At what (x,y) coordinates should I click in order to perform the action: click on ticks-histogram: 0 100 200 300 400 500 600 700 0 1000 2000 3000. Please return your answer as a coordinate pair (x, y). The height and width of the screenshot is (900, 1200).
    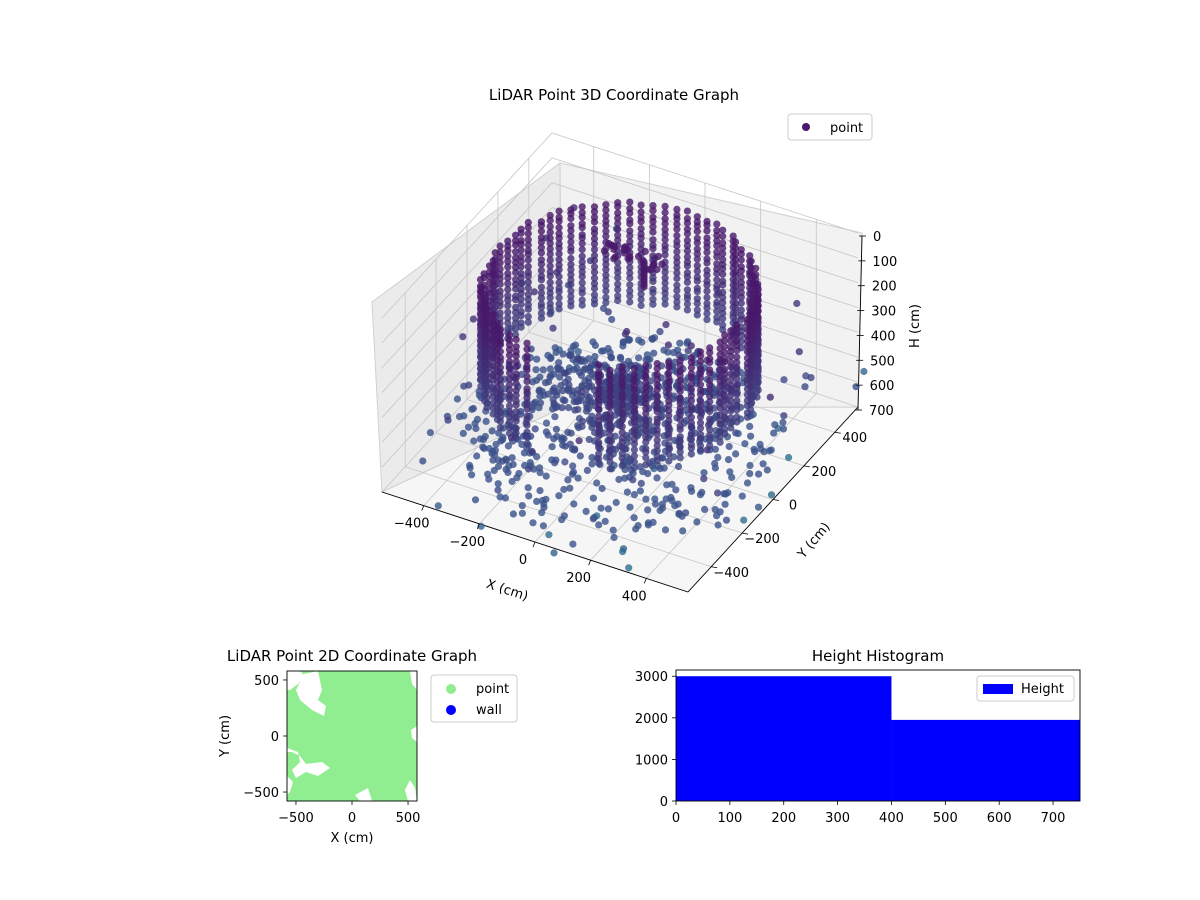
    Looking at the image, I should click on (850, 748).